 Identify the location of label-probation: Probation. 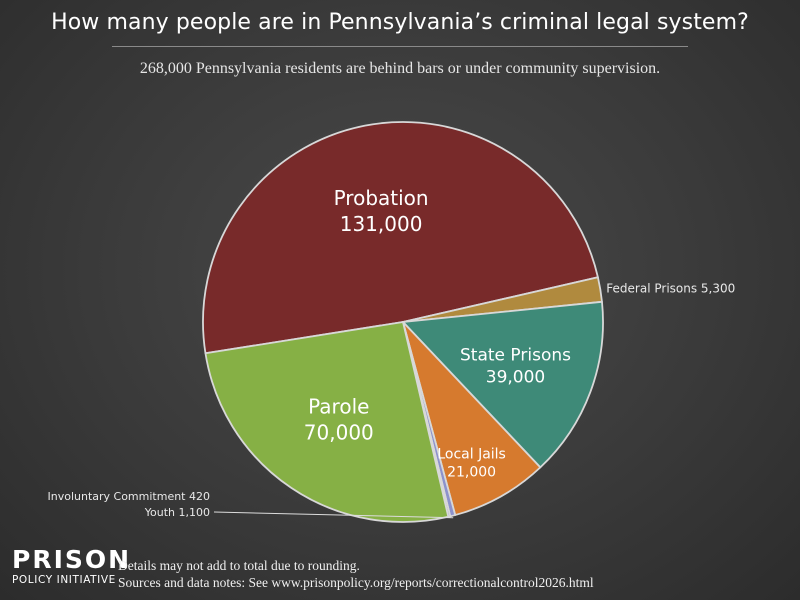
(381, 198).